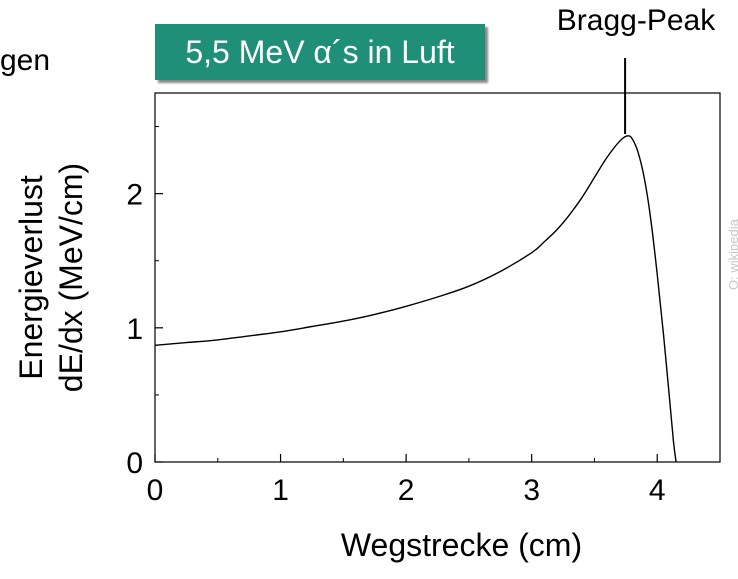 Image resolution: width=738 pixels, height=579 pixels. What do you see at coordinates (71, 277) in the screenshot?
I see `y-axis-label-line2: dE/dx (MeV/cm)` at bounding box center [71, 277].